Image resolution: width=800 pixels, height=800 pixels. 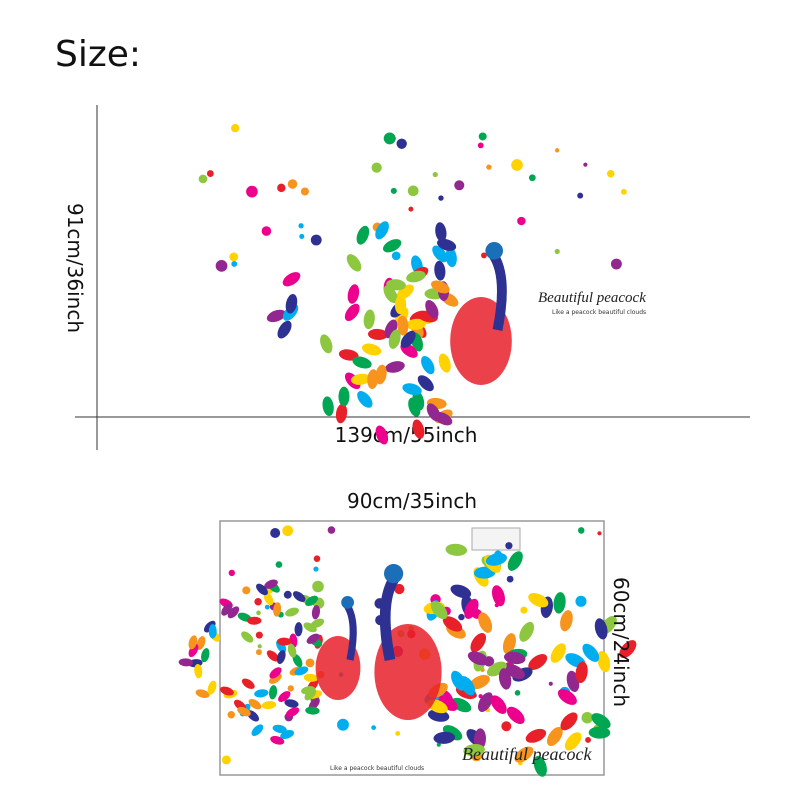 I want to click on installed-height: 91cm/36inch, so click(x=75, y=268).